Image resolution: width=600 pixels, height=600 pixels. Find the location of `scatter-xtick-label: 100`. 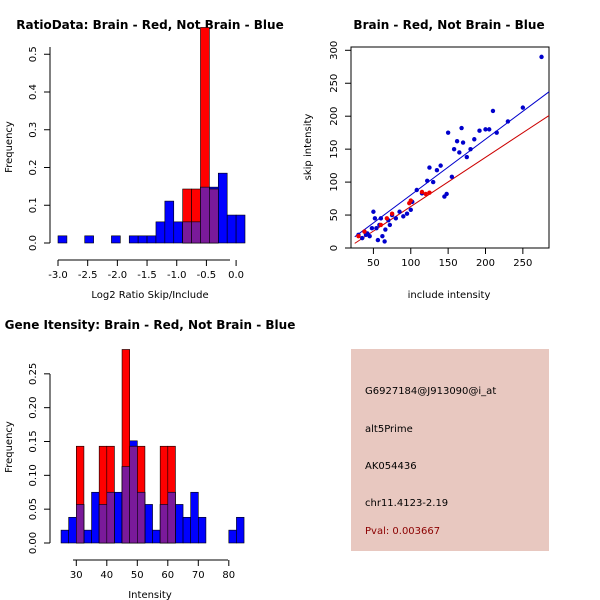

scatter-xtick-label: 100 is located at coordinates (410, 263).